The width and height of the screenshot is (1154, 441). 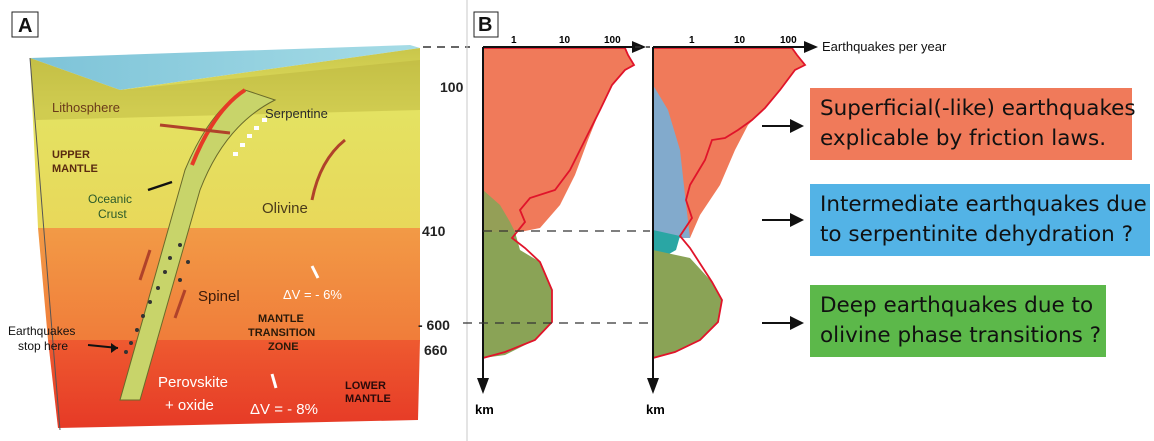 What do you see at coordinates (884, 46) in the screenshot?
I see `x-axis-title: Earthquakes per year` at bounding box center [884, 46].